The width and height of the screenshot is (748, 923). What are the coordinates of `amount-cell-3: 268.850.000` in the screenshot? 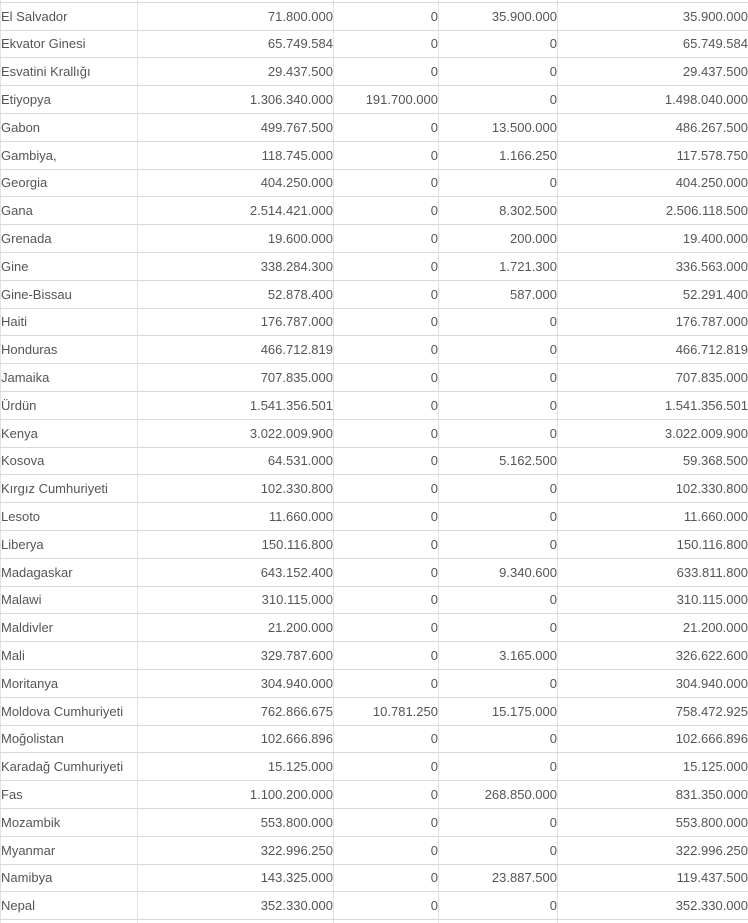 It's located at (498, 794).